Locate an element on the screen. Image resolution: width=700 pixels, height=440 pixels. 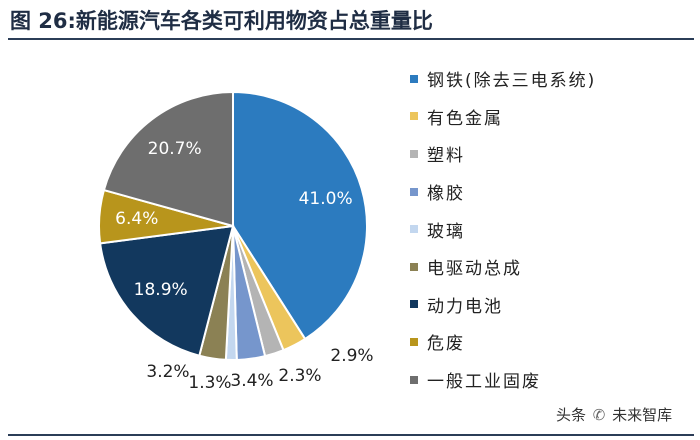
pie-data-label-7: 18.9% is located at coordinates (161, 290).